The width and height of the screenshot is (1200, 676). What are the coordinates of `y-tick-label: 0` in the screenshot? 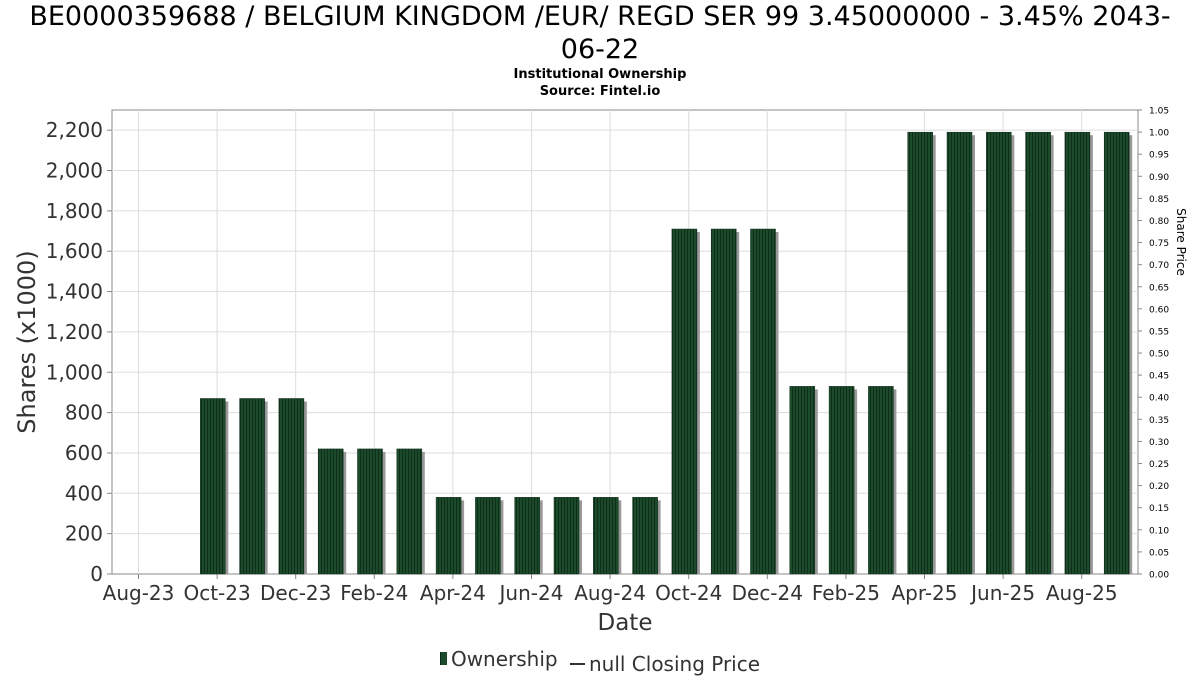 It's located at (96, 574).